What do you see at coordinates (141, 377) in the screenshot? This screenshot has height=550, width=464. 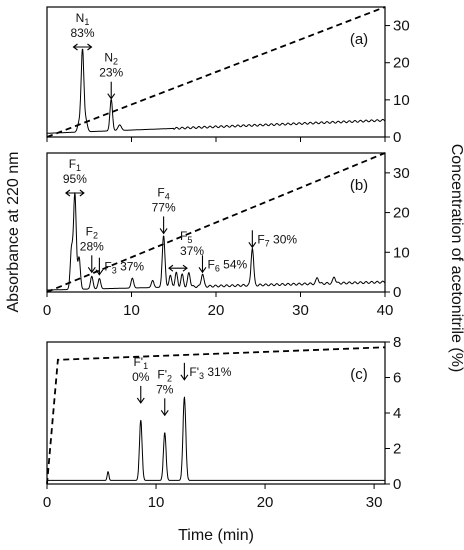 I see `peak-percent: 0%` at bounding box center [141, 377].